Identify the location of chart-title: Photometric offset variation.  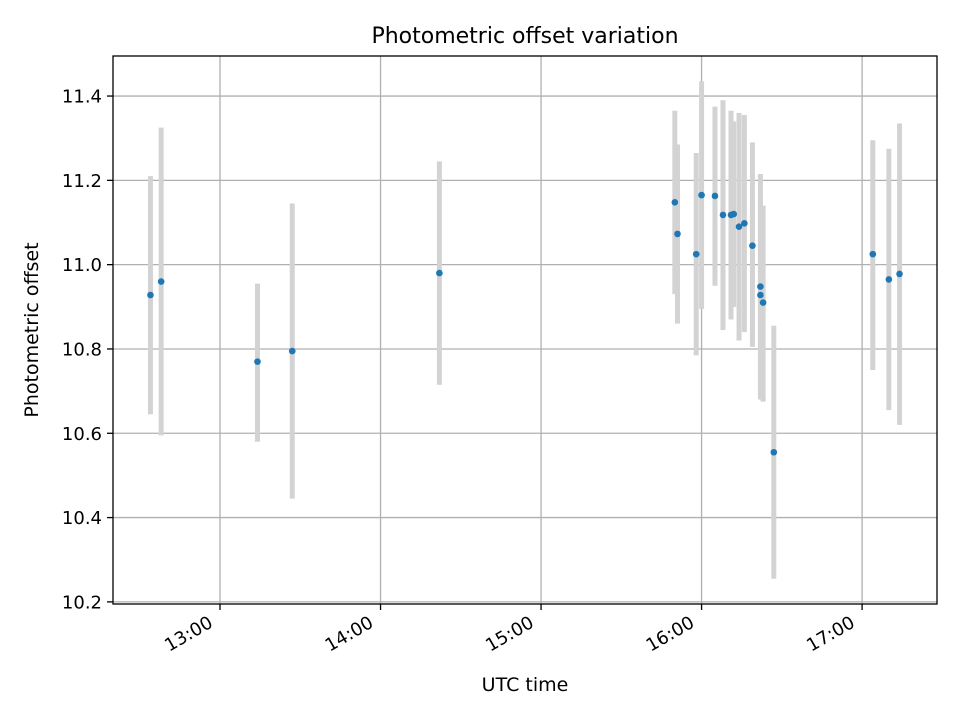
(524, 36).